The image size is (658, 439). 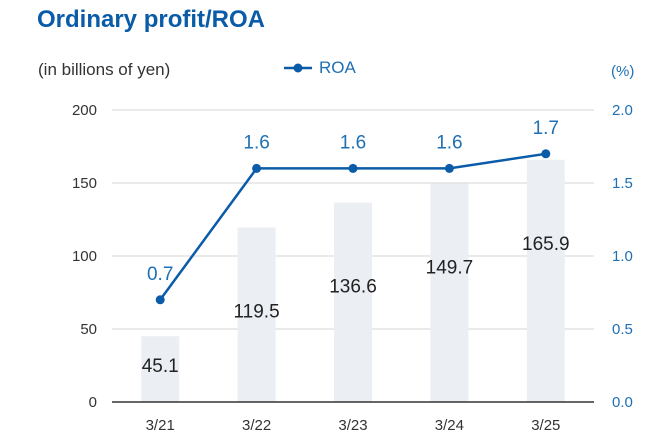 I want to click on bar-value-label: 136.6, so click(x=353, y=287).